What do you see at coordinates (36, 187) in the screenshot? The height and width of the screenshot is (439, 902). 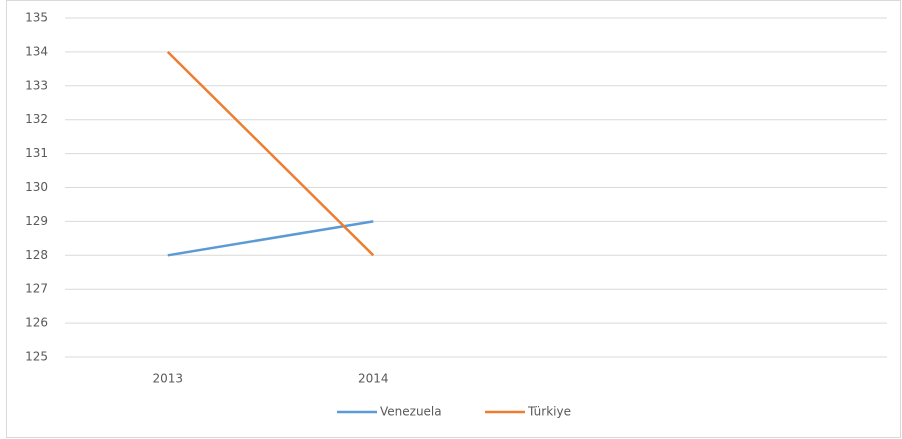 I see `y-tick-label: 130` at bounding box center [36, 187].